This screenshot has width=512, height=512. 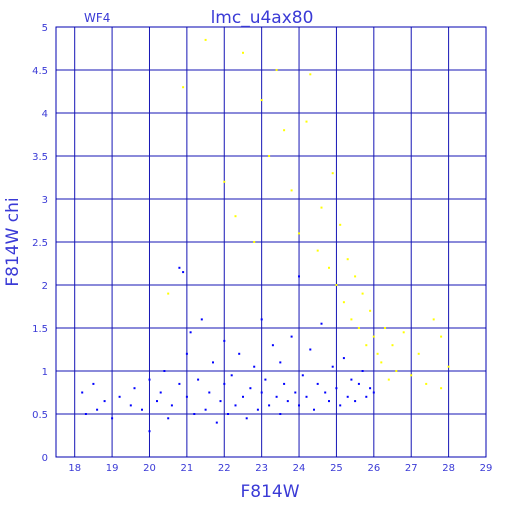 I want to click on y-axis-label: F814W chi, so click(x=13, y=241).